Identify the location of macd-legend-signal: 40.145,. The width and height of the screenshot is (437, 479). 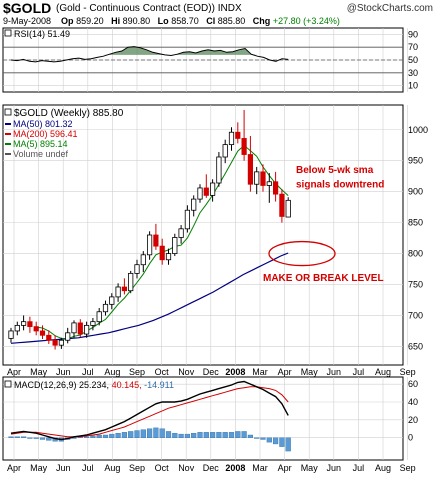
(128, 385).